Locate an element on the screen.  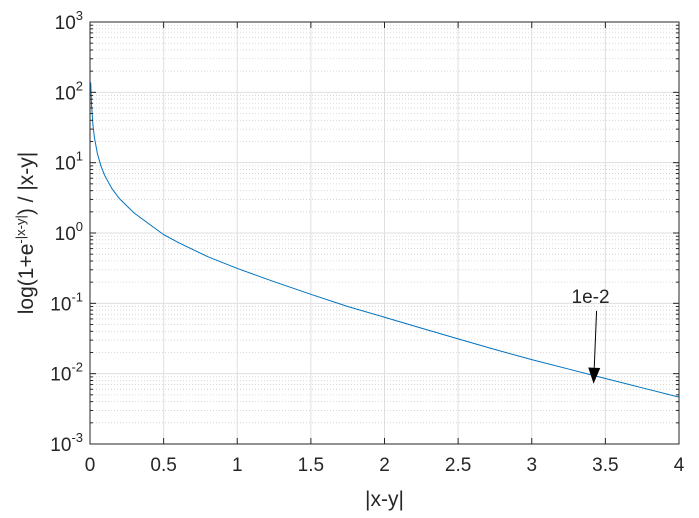
y-tick-label-exponent: 3 is located at coordinates (79, 15).